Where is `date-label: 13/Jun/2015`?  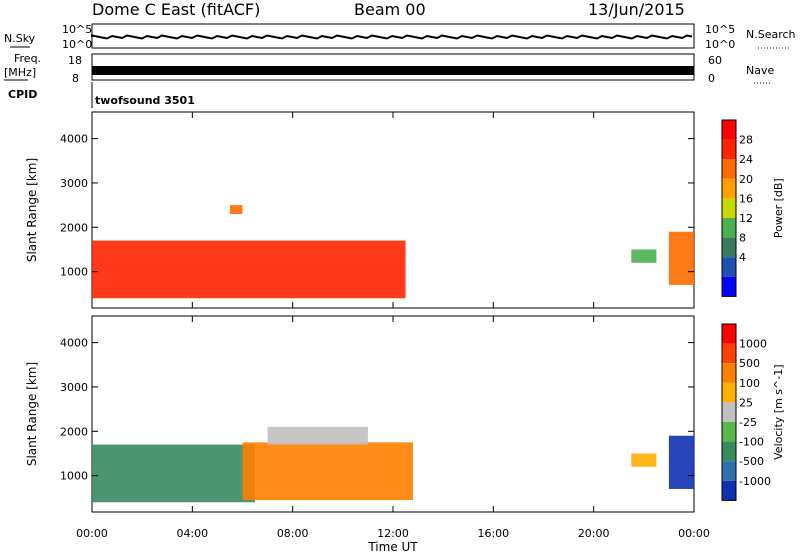 date-label: 13/Jun/2015 is located at coordinates (636, 9).